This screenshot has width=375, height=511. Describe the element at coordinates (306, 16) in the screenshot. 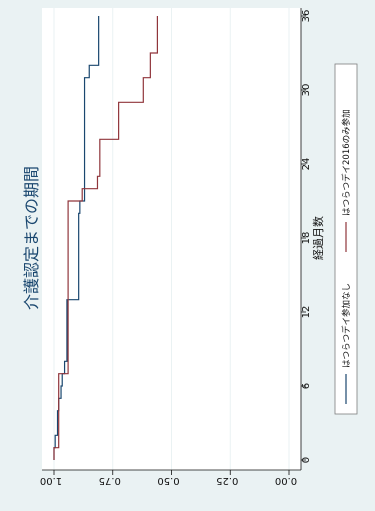

I see `x-tick-label: 36` at that location.